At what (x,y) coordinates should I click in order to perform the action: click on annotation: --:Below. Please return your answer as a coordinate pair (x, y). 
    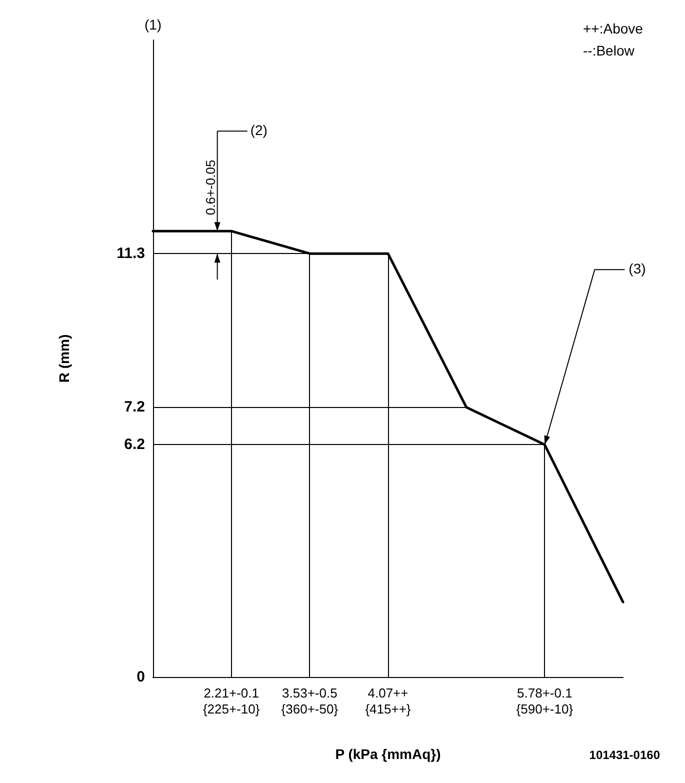
    Looking at the image, I should click on (609, 50).